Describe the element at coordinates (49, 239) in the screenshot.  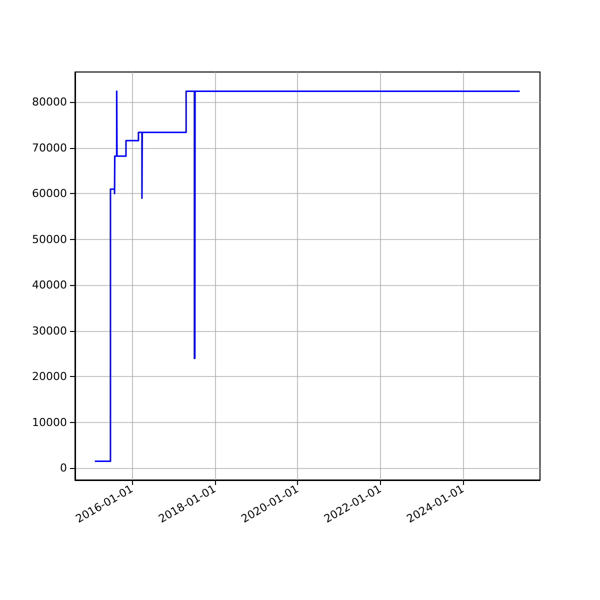
I see `y-tick-label: 50000` at that location.